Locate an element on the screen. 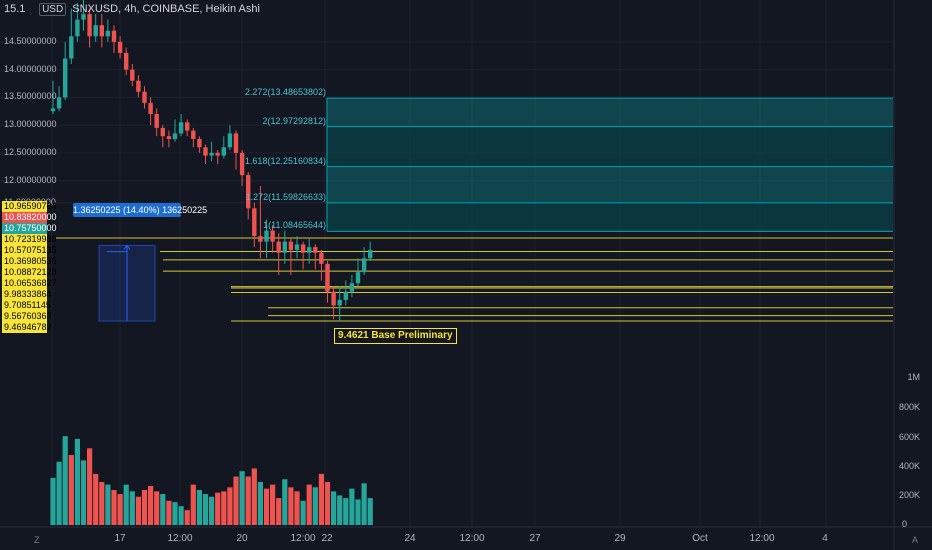 This screenshot has width=932, height=550. marked-price-label: 9.46946782 is located at coordinates (27, 327).